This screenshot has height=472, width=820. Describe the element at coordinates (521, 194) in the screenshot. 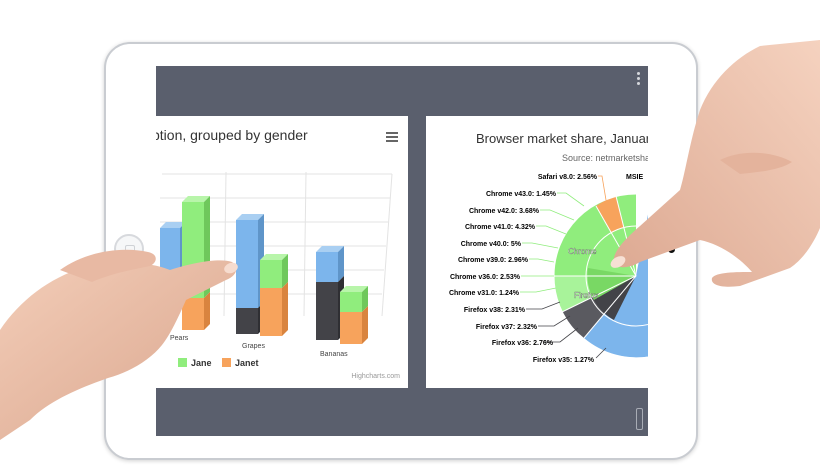

I see `slice-label-chrome-v43: Chrome v43.0: 1.45%` at that location.